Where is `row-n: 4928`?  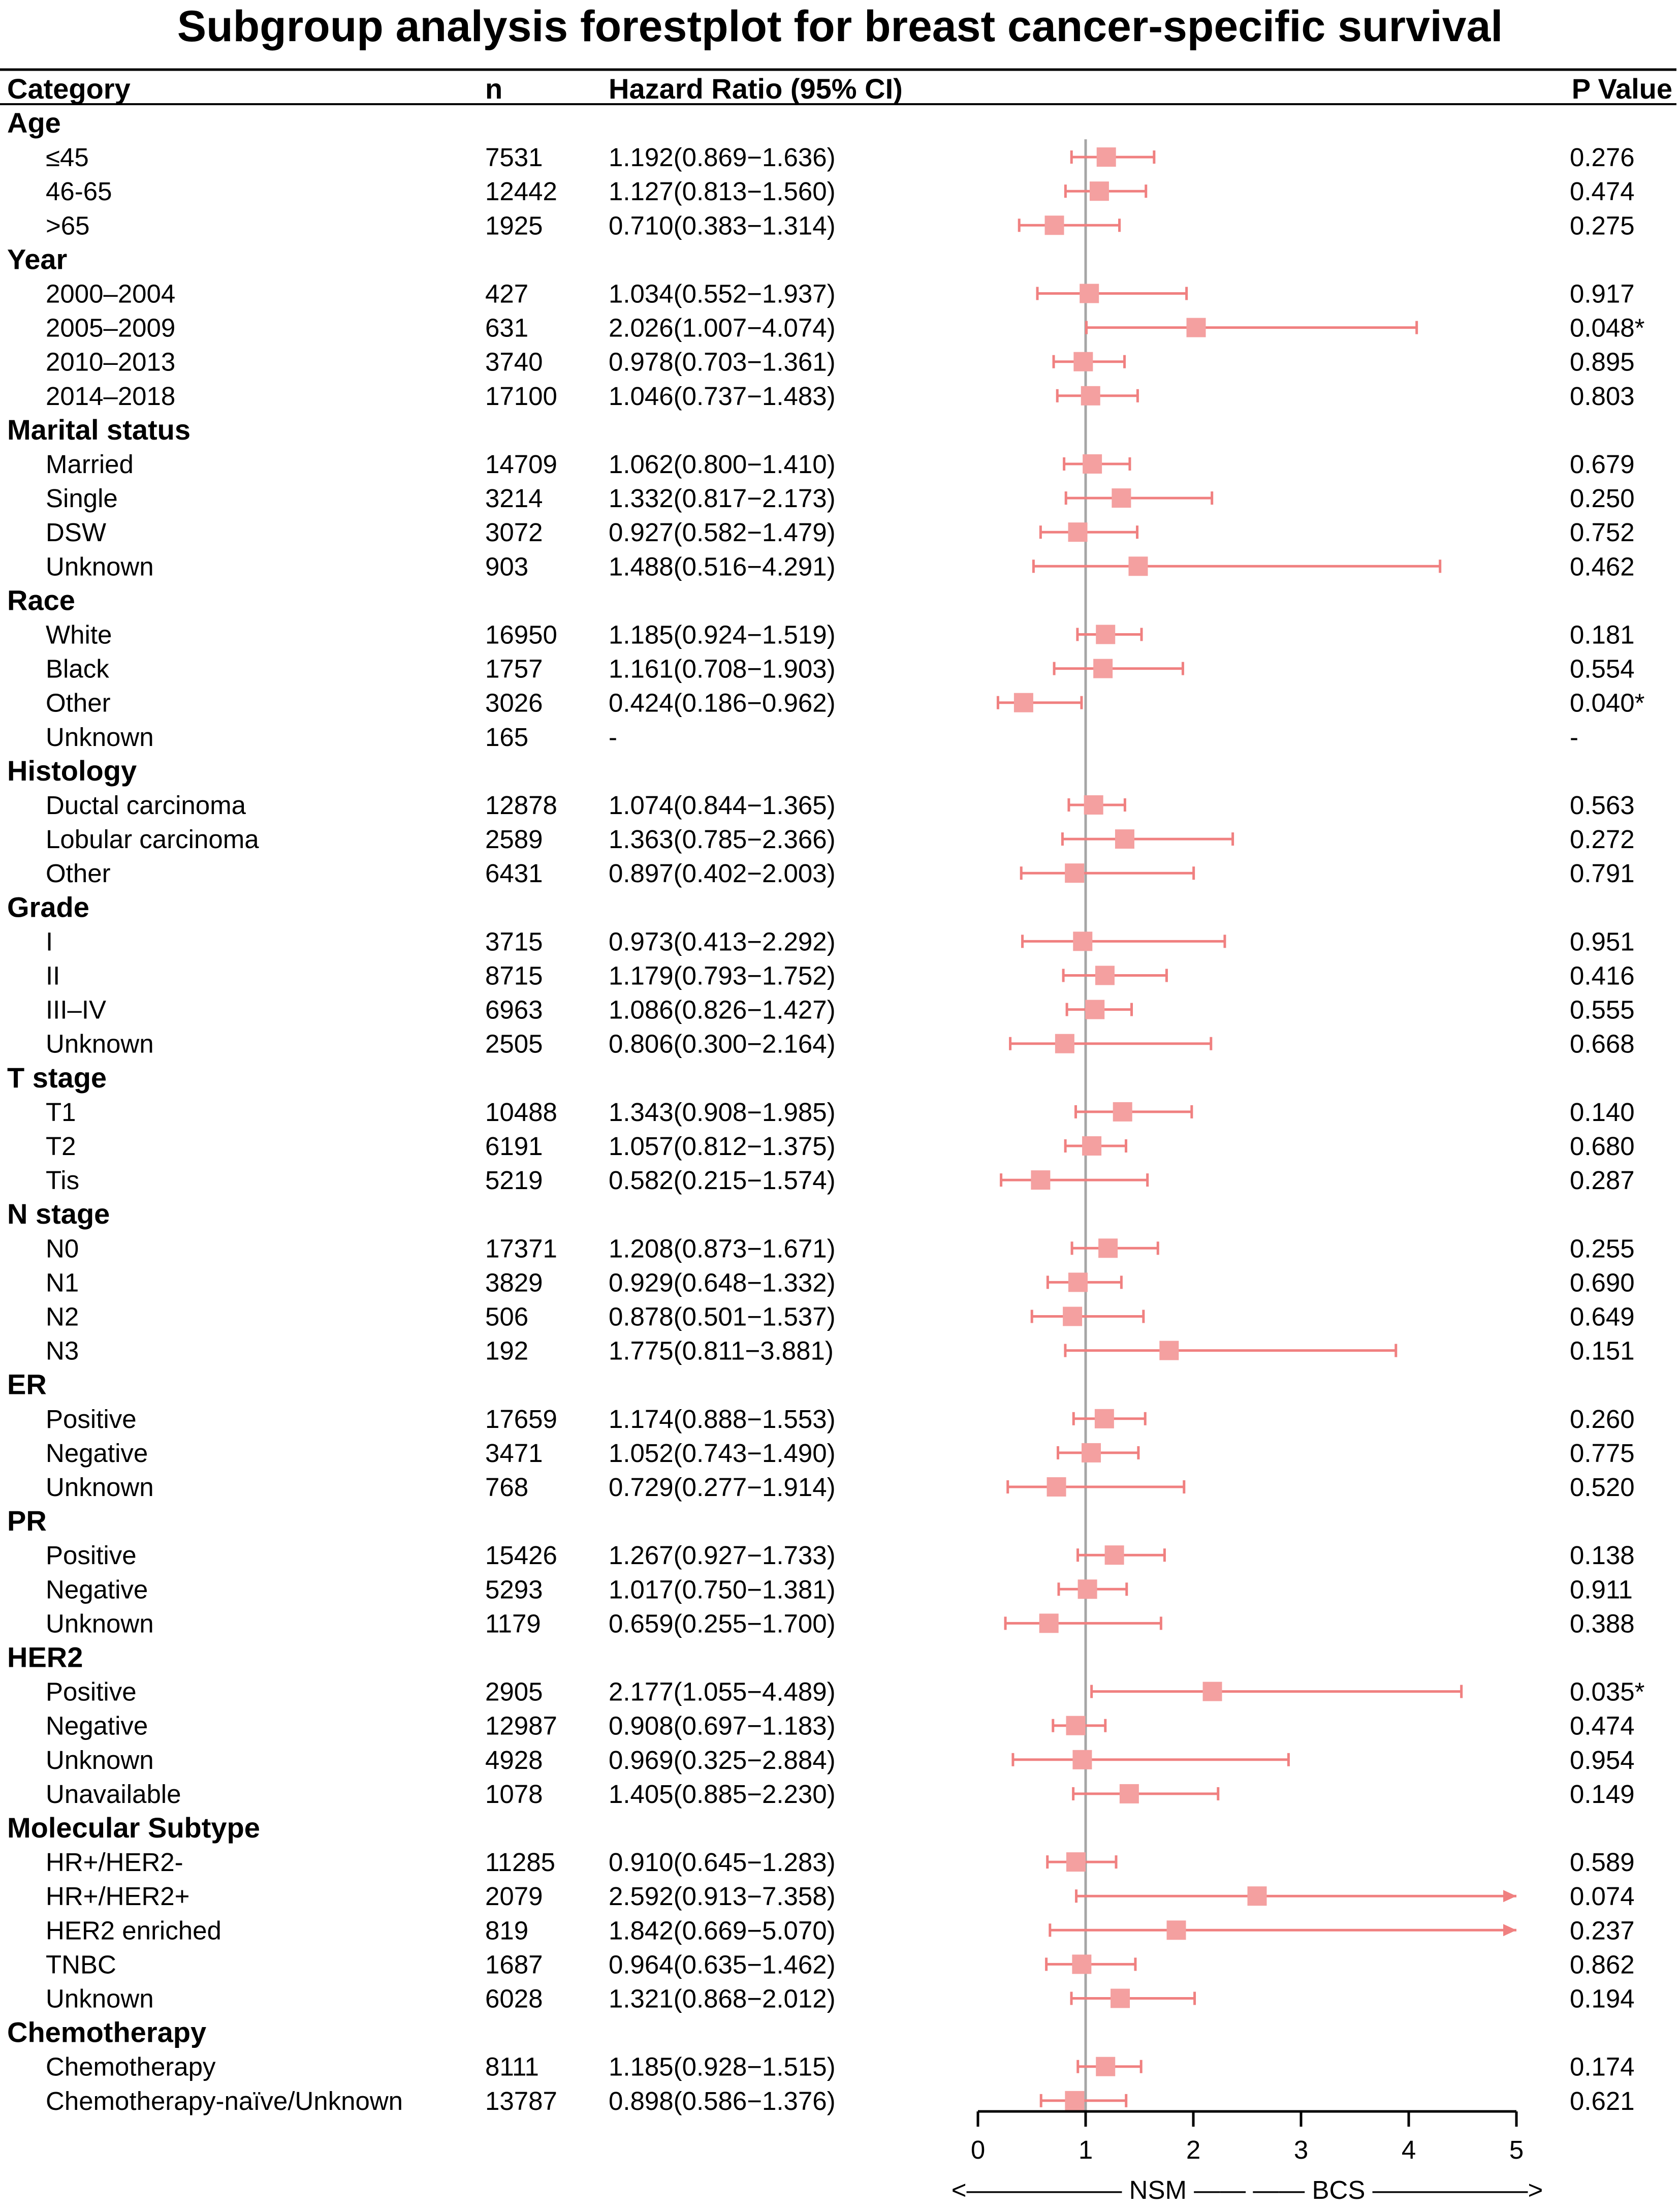 row-n: 4928 is located at coordinates (514, 1760).